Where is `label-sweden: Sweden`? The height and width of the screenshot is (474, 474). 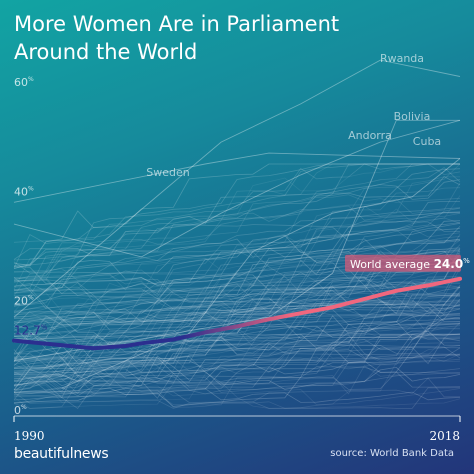
label-sweden: Sweden is located at coordinates (167, 172).